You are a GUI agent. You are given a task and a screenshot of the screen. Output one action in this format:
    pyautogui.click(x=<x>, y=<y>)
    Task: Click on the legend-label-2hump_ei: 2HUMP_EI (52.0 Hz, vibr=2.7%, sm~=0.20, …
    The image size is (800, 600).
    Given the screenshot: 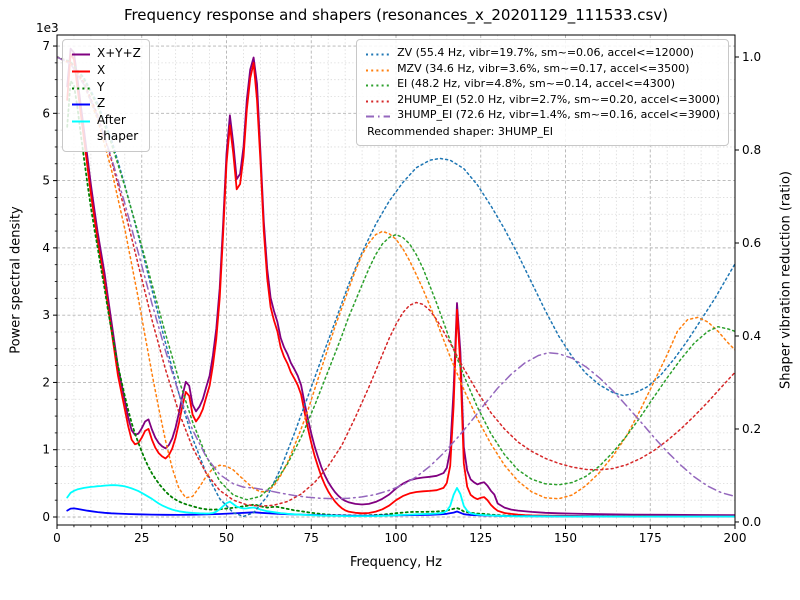 What is the action you would take?
    pyautogui.click(x=558, y=99)
    